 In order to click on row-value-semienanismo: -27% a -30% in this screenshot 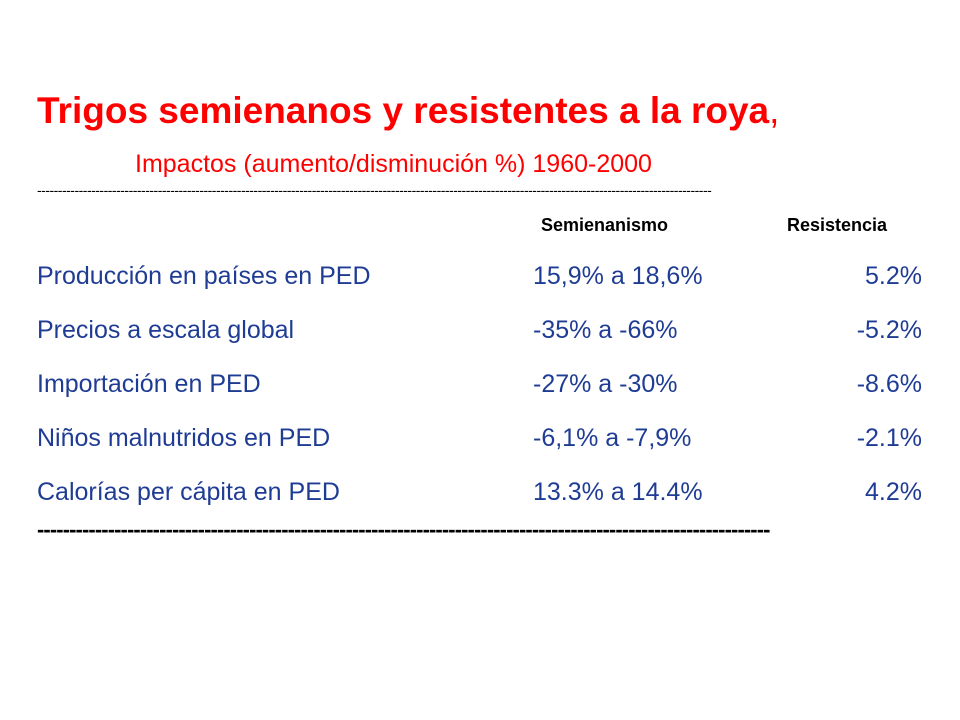, I will do `click(605, 384)`.